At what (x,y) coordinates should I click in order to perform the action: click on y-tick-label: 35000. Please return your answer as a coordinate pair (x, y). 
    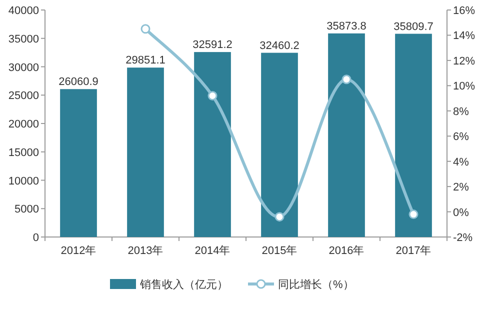
    Looking at the image, I should click on (23, 39).